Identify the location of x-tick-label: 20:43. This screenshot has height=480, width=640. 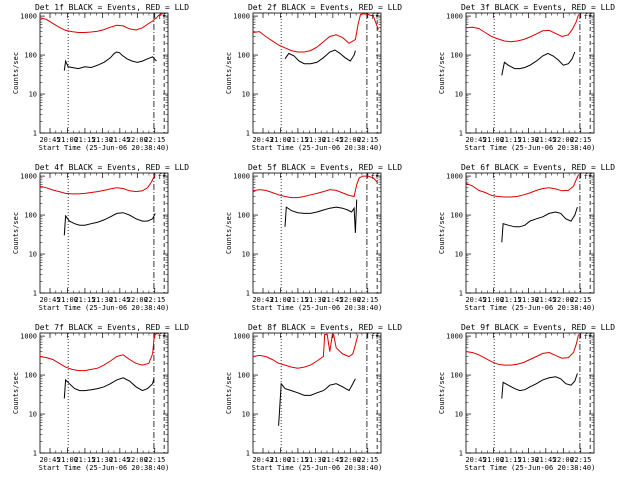
(262, 140).